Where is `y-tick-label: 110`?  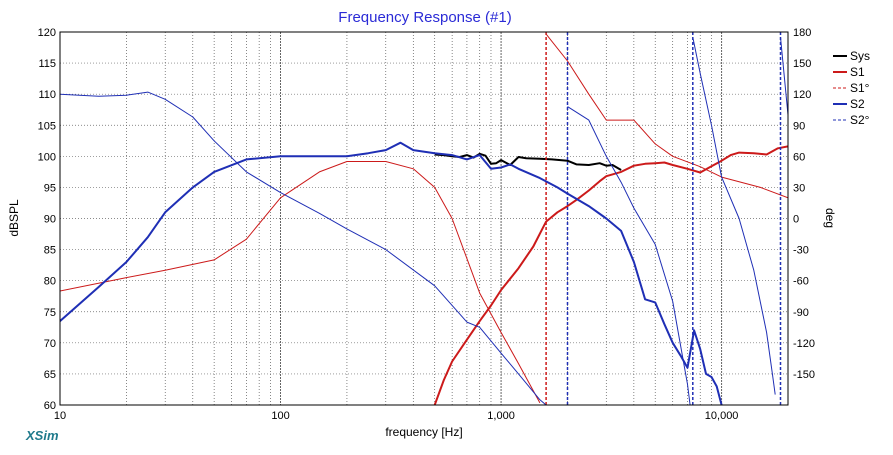 y-tick-label: 110 is located at coordinates (47, 95).